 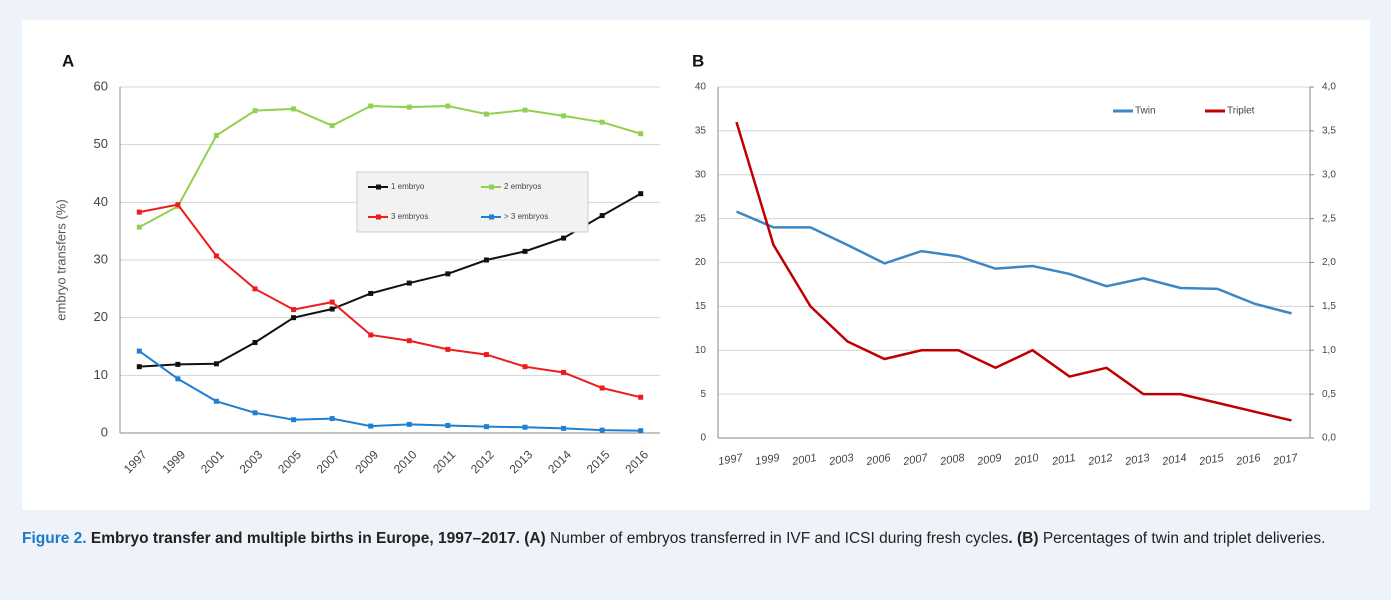 I want to click on x-tick-label: 2006, so click(x=878, y=460).